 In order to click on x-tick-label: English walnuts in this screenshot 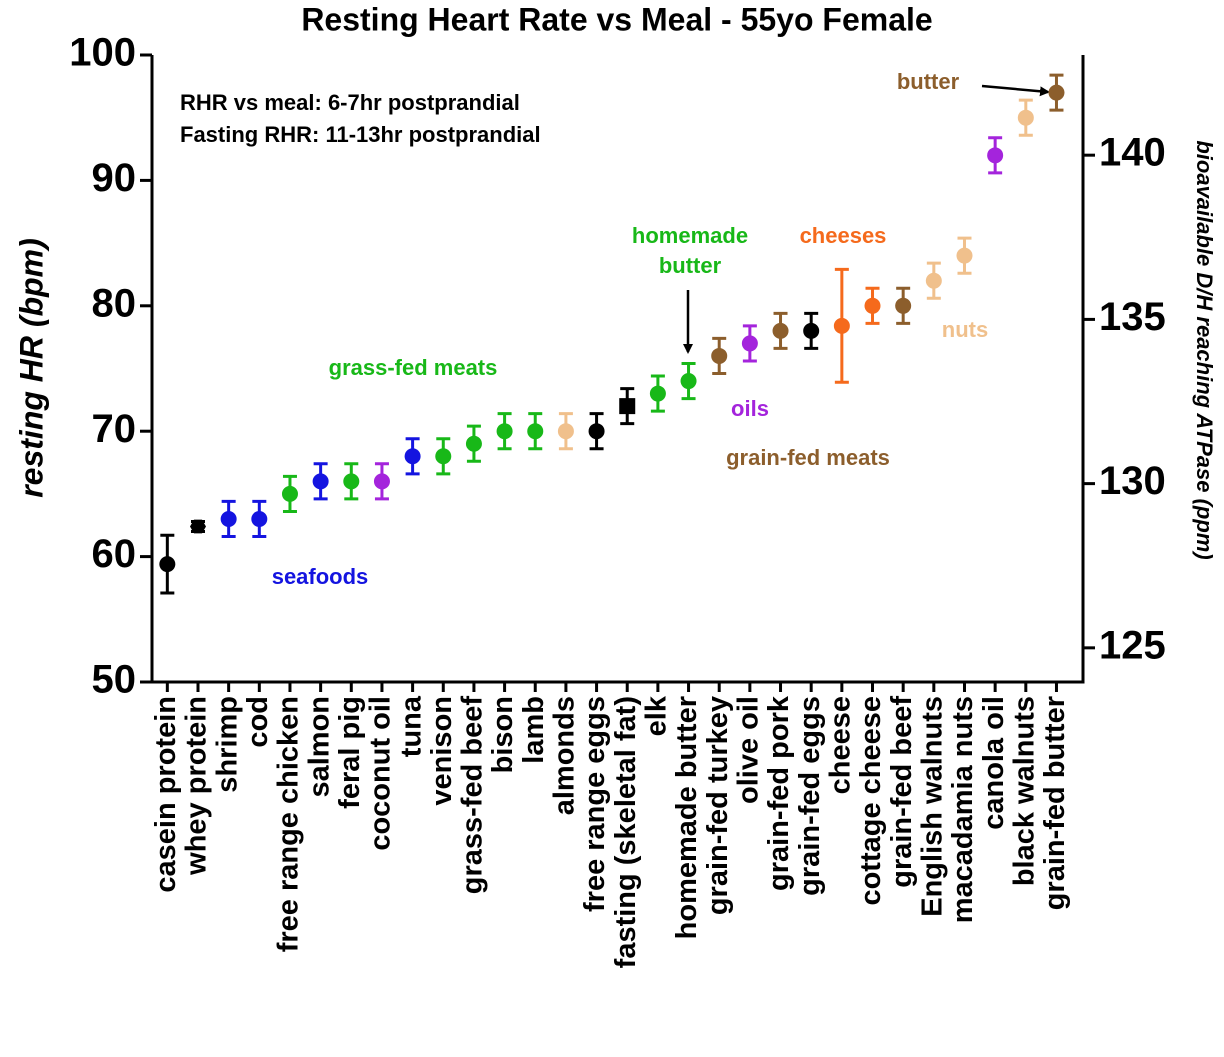, I will do `click(932, 806)`.